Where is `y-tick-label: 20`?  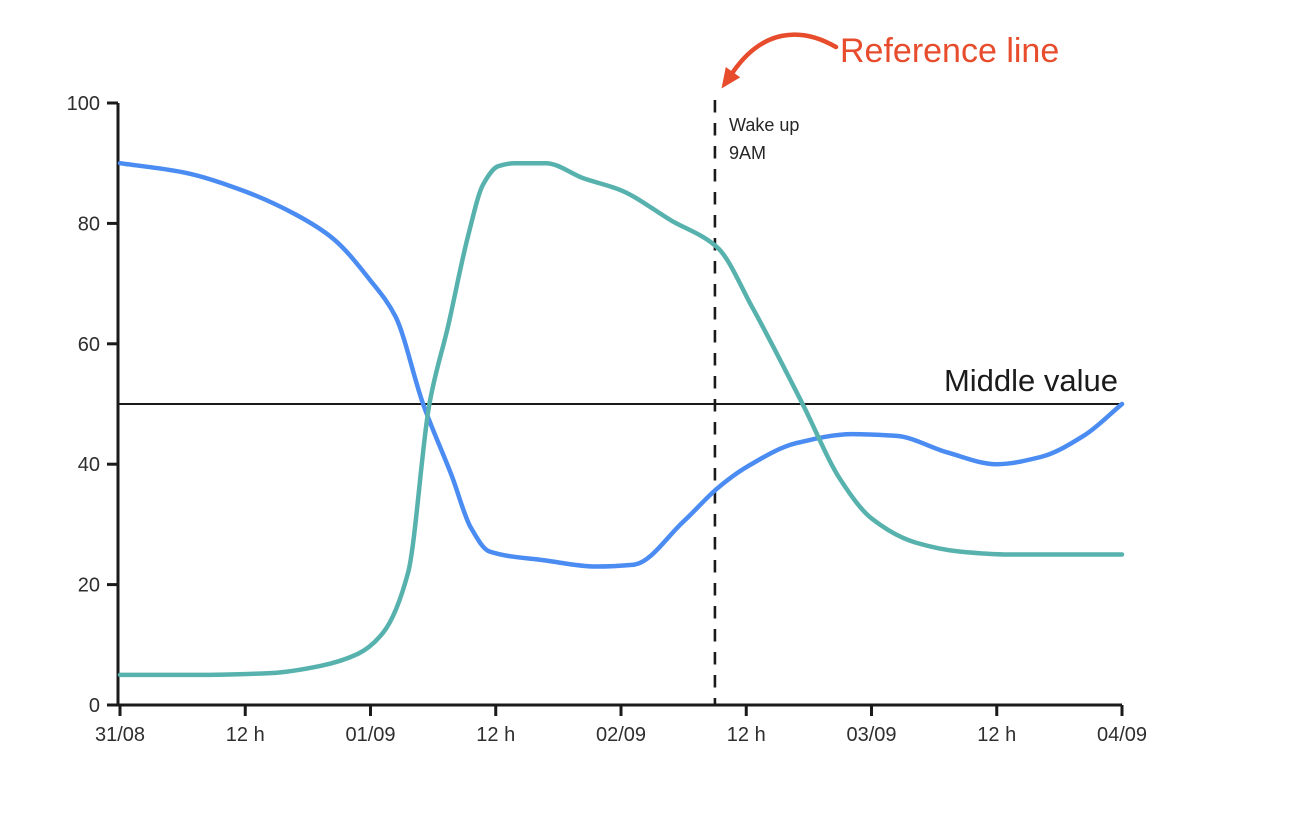
y-tick-label: 20 is located at coordinates (89, 586).